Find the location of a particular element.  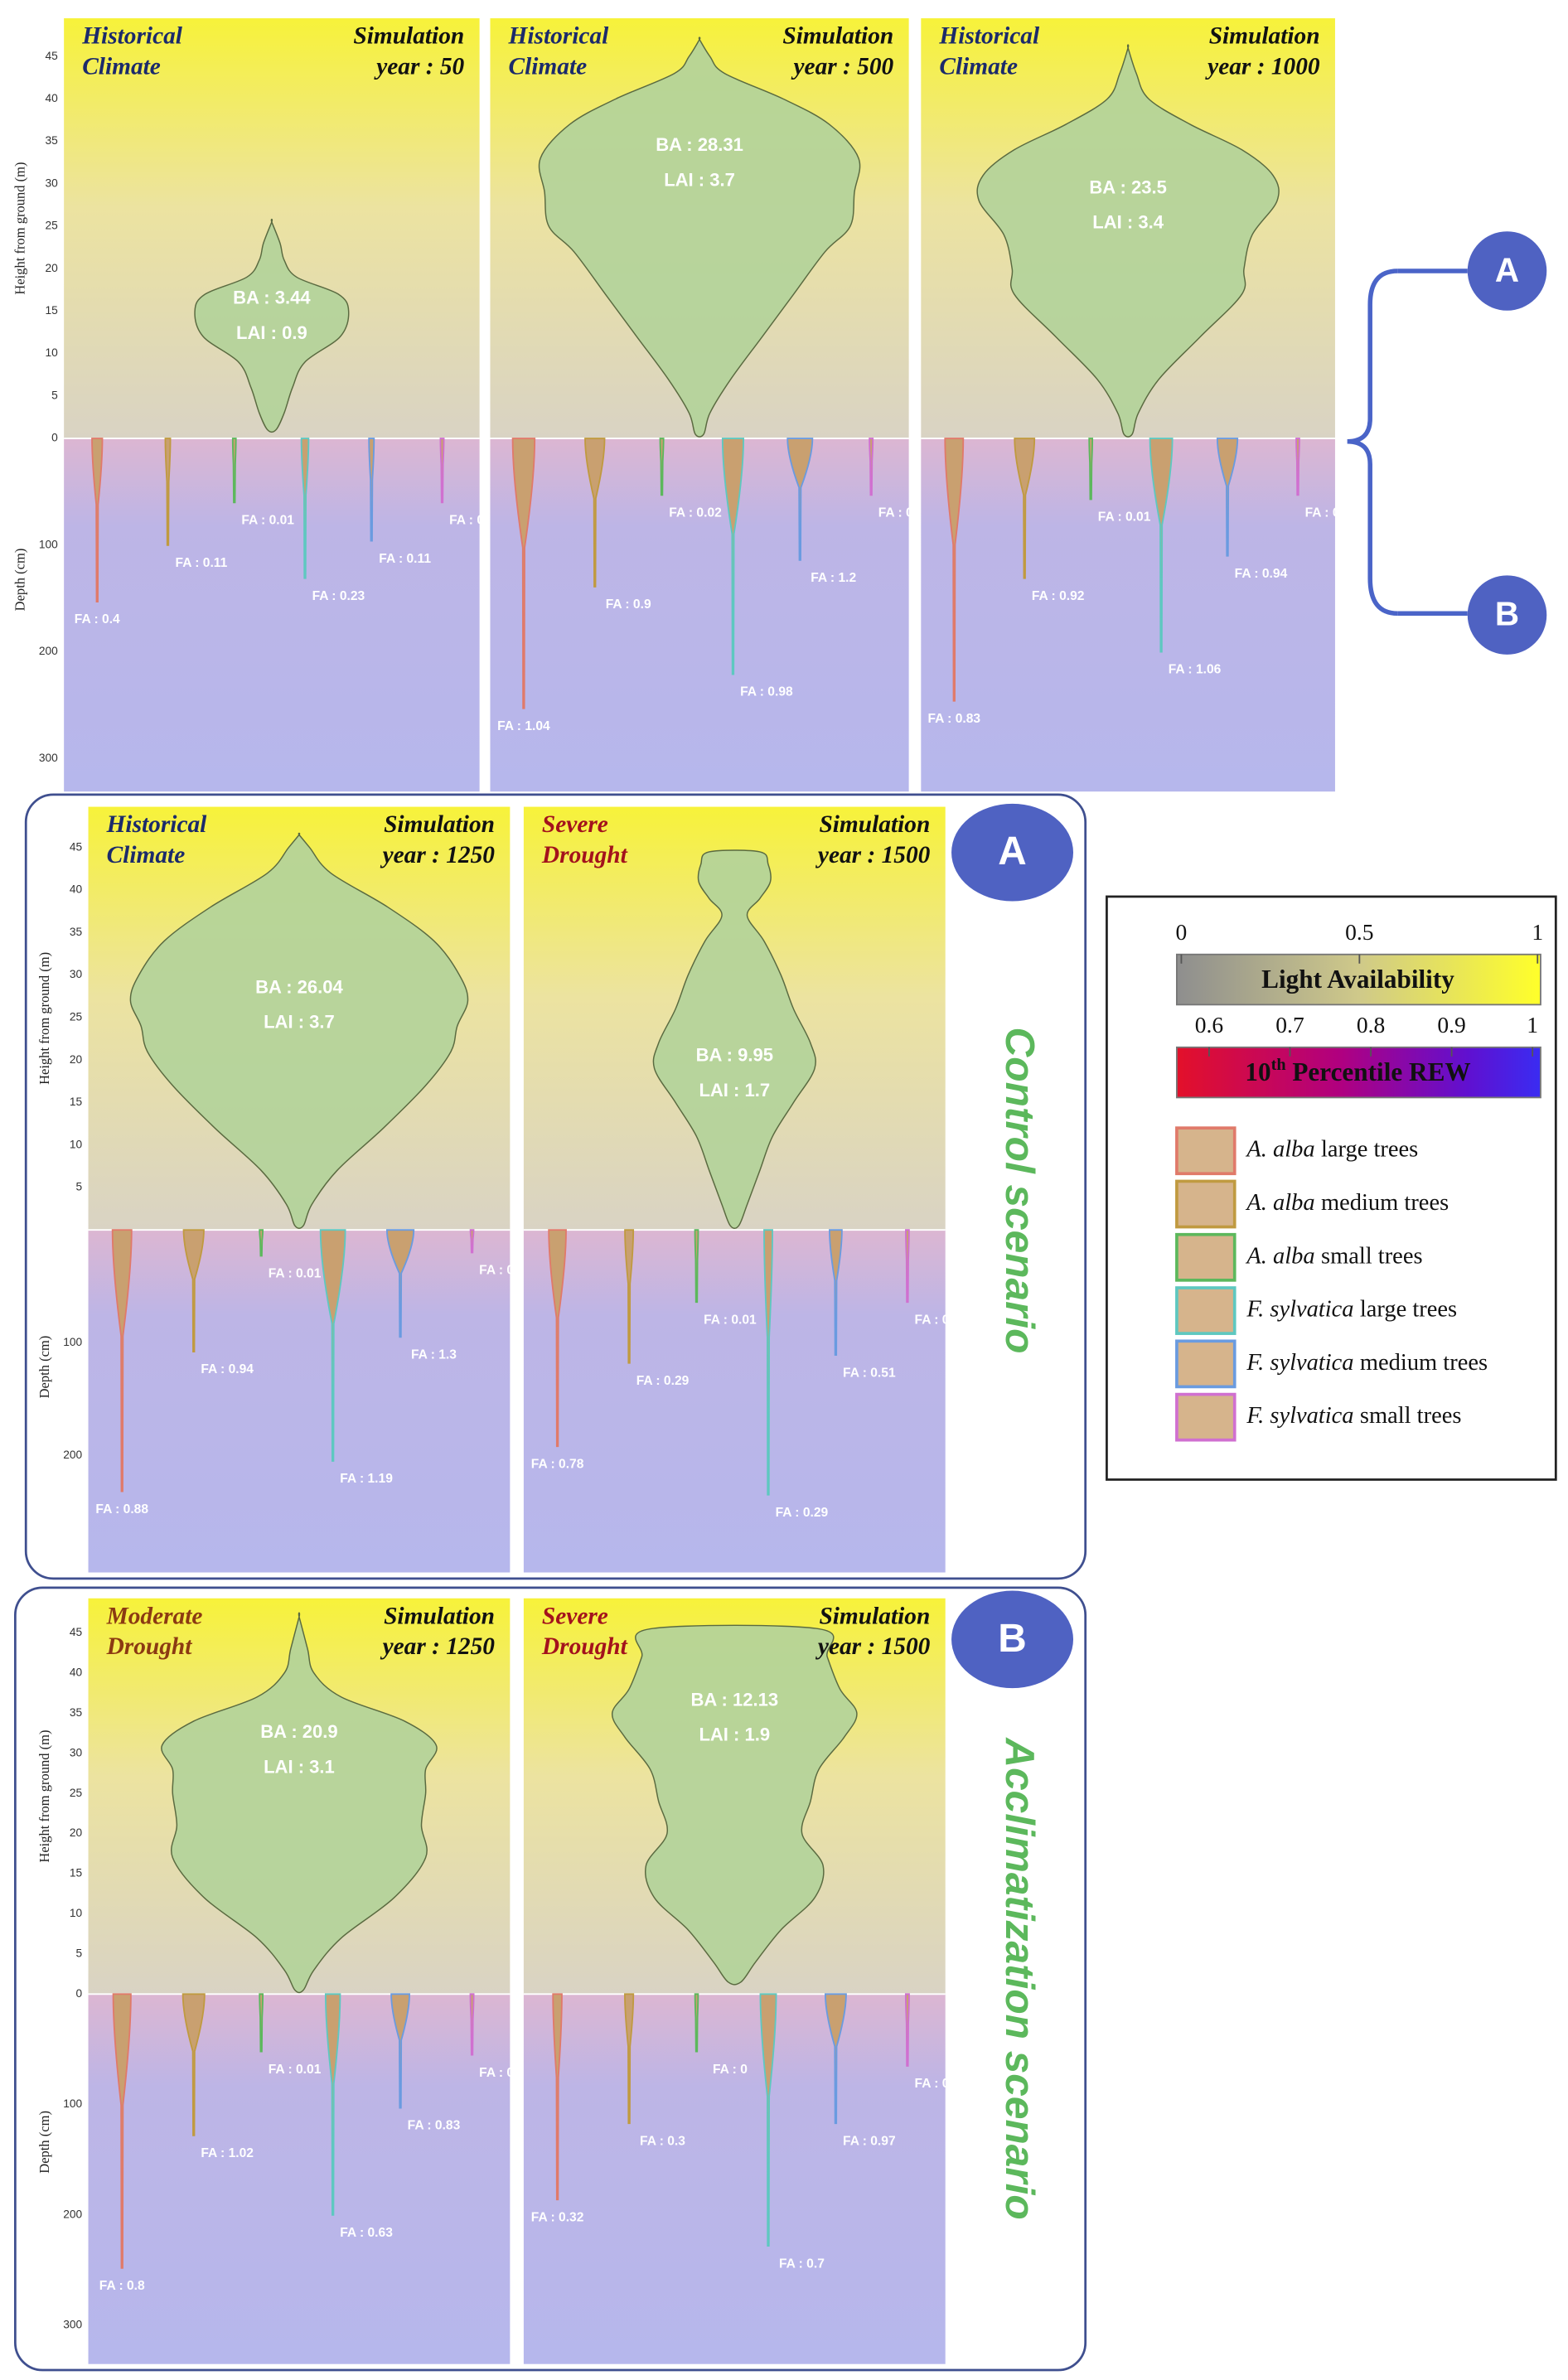

legend-label: A. alba small trees is located at coordinates (1333, 1256).